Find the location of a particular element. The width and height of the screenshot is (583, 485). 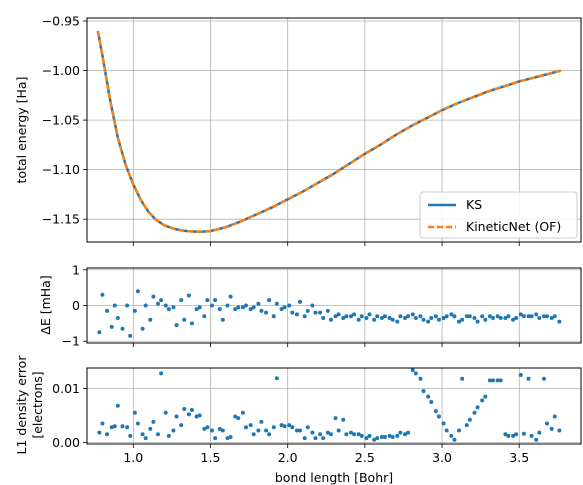

energy-y-axis-label: total energy [Ha] is located at coordinates (21, 130).